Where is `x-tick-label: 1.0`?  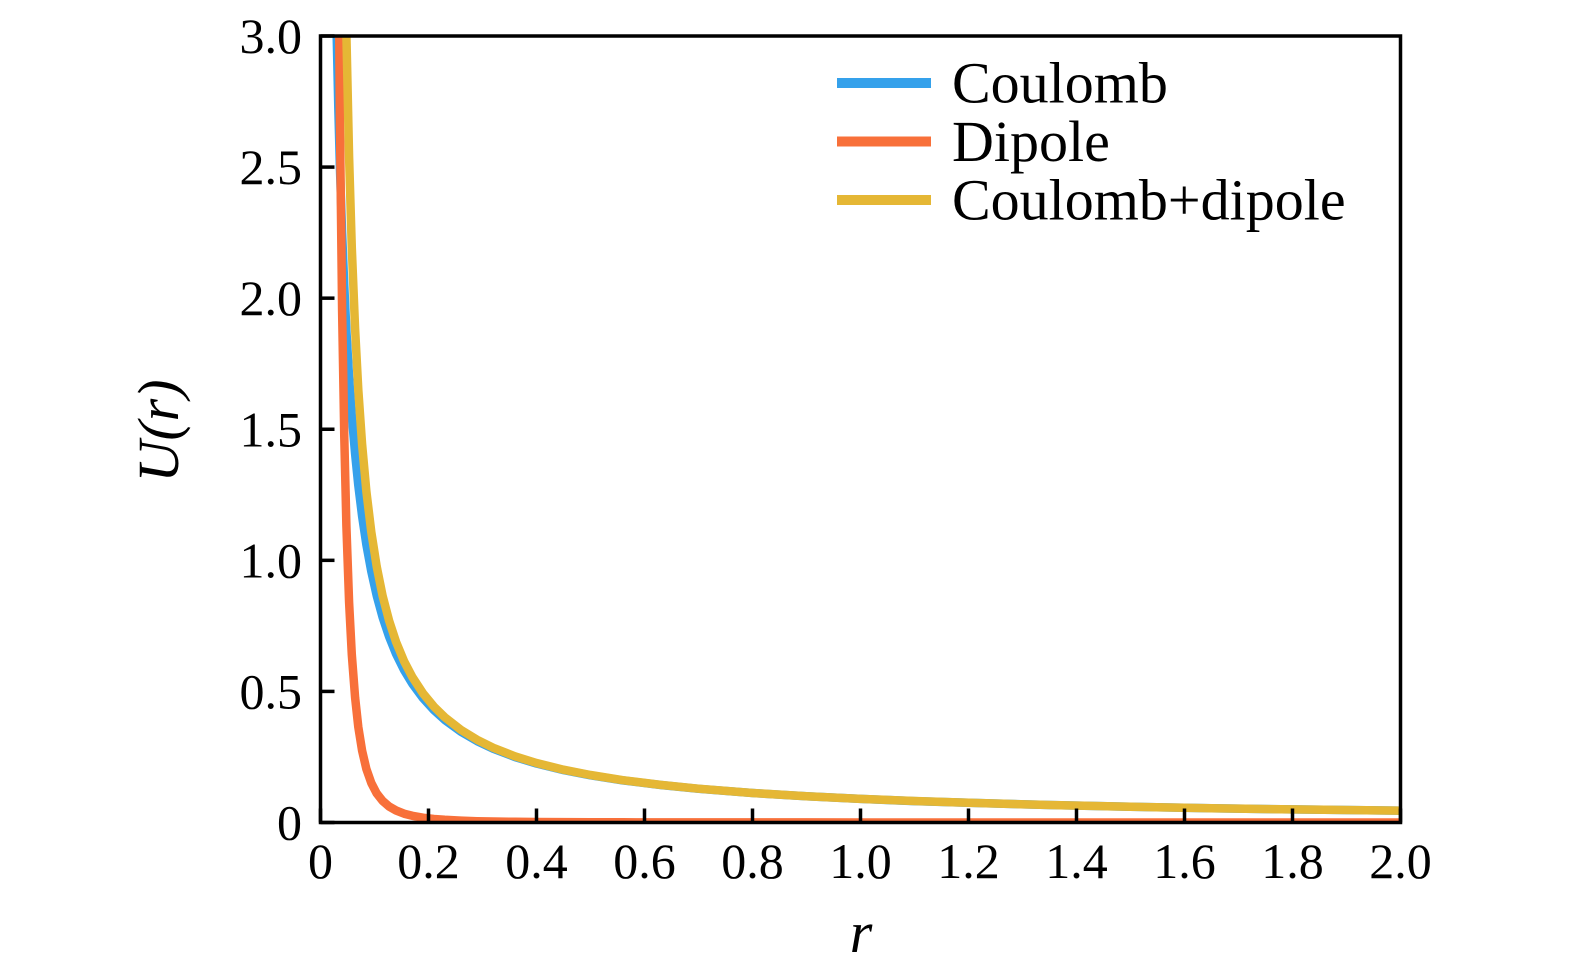 x-tick-label: 1.0 is located at coordinates (860, 861).